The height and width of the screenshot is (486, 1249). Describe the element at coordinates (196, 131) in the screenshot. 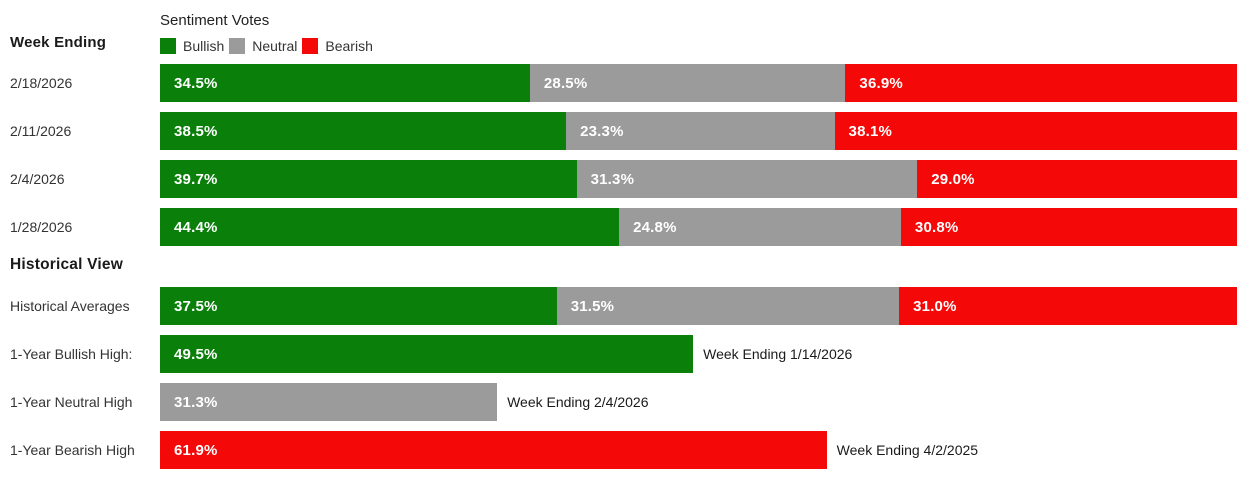

I see `bullish-percent-label: 38.5%` at that location.